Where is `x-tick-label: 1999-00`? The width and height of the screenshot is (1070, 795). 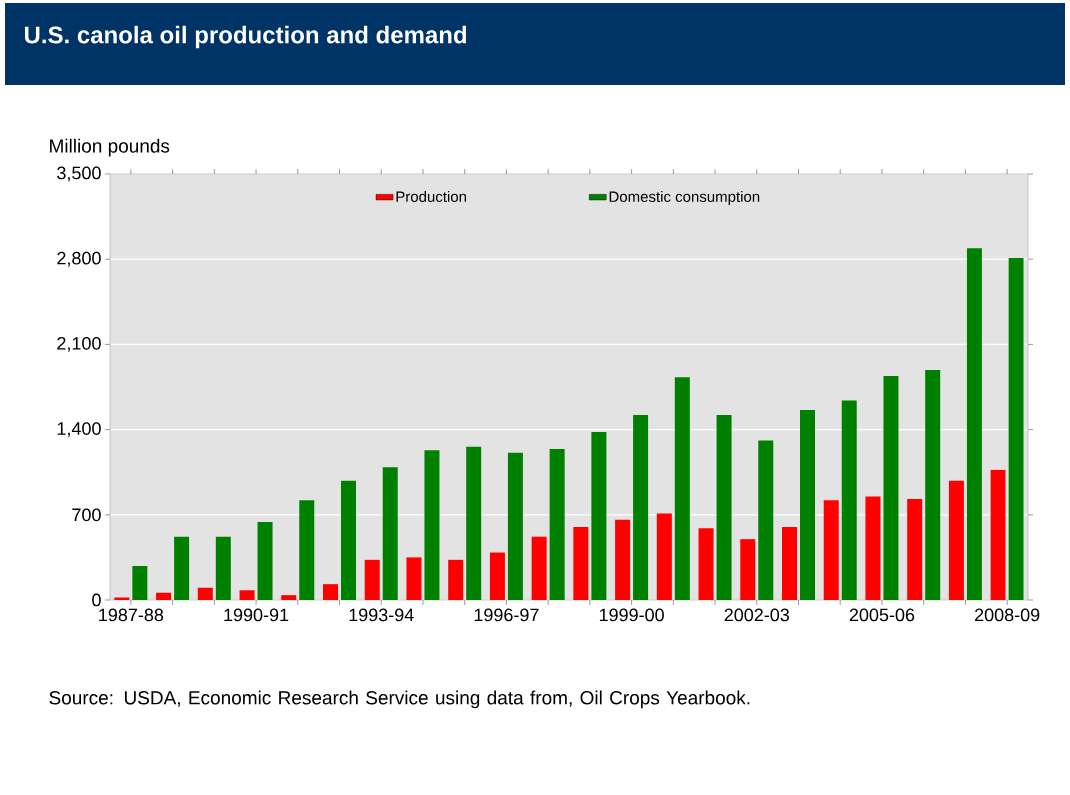
x-tick-label: 1999-00 is located at coordinates (631, 615).